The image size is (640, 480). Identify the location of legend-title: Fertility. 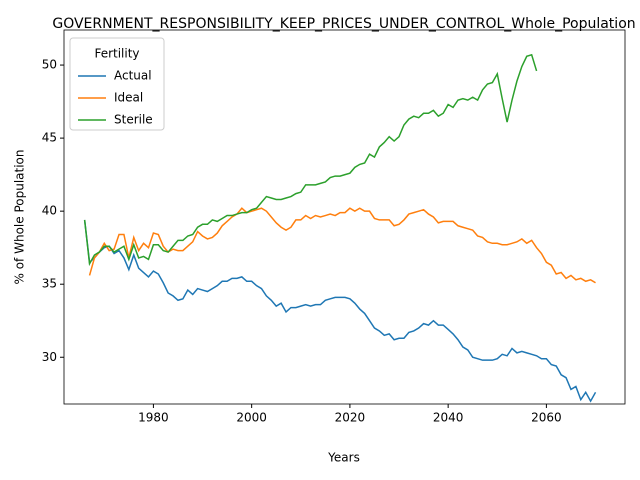
(116, 54).